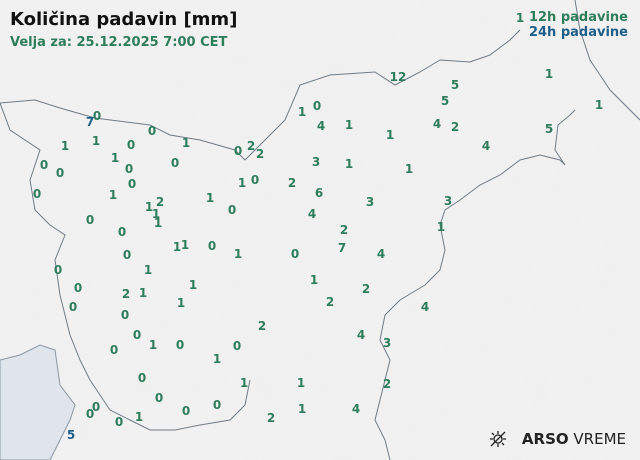 This screenshot has width=640, height=460. What do you see at coordinates (119, 42) in the screenshot?
I see `valid-time: Velja za: 25.12.2025 7:00 CET` at bounding box center [119, 42].